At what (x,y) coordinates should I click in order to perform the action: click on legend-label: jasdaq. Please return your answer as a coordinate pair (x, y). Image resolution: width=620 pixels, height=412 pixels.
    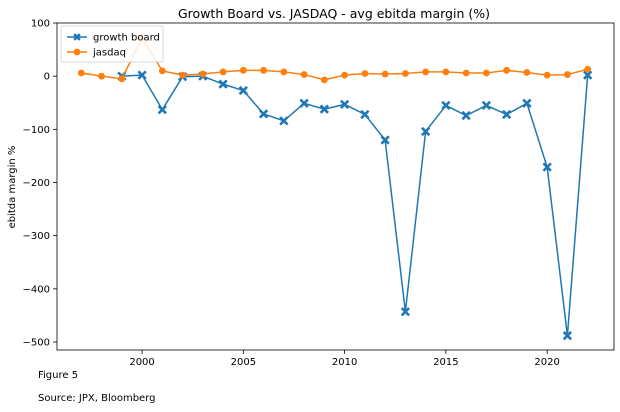
    Looking at the image, I should click on (109, 53).